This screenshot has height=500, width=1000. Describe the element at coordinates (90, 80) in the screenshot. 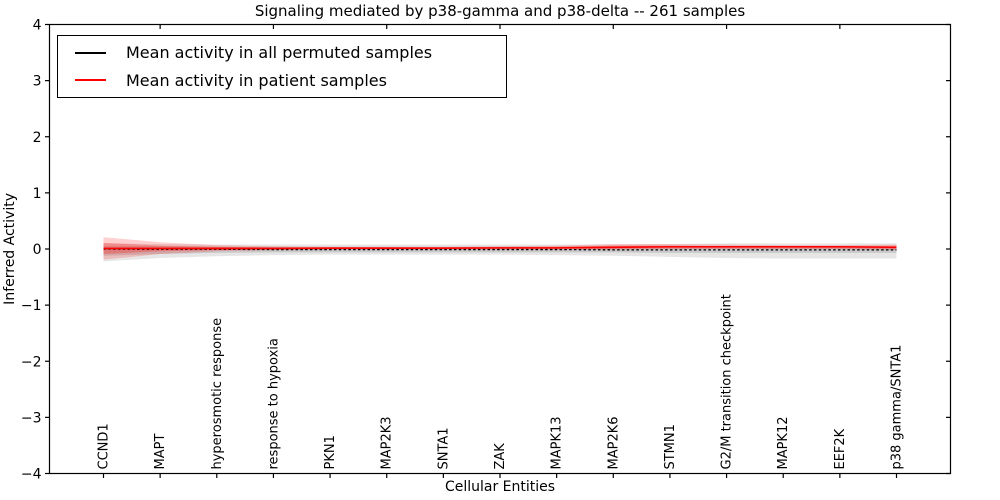

I see `patient-line-swatch` at that location.